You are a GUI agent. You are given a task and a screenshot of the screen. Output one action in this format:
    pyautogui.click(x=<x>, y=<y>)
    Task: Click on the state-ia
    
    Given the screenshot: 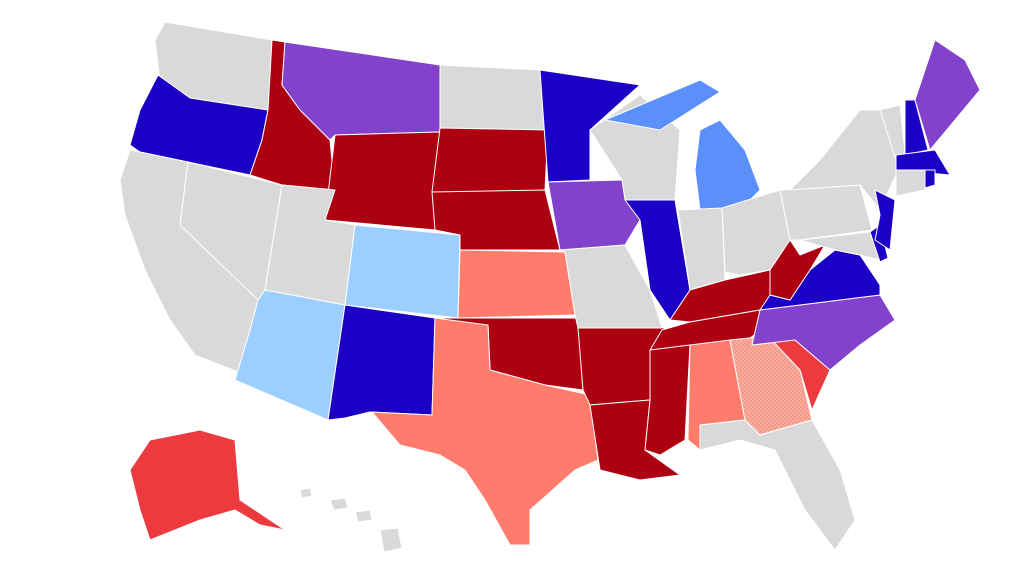 What is the action you would take?
    pyautogui.click(x=594, y=215)
    